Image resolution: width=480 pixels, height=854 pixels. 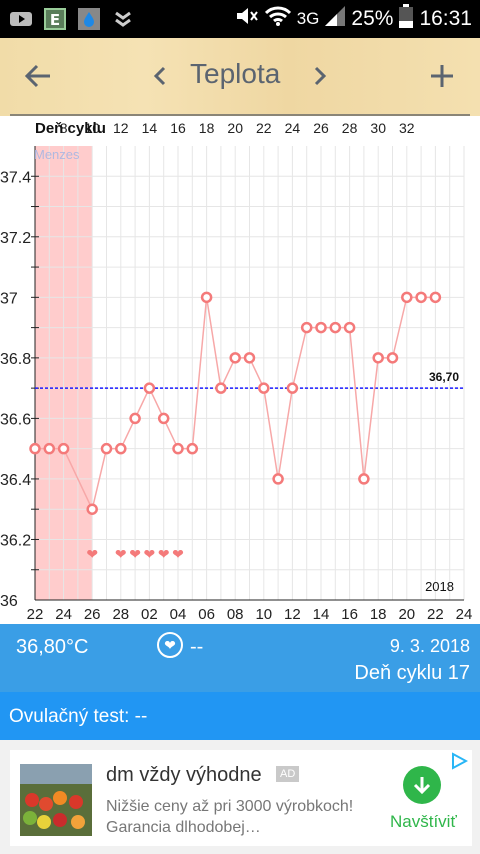 What do you see at coordinates (184, 775) in the screenshot?
I see `ad-headline: dm vždy výhodne` at bounding box center [184, 775].